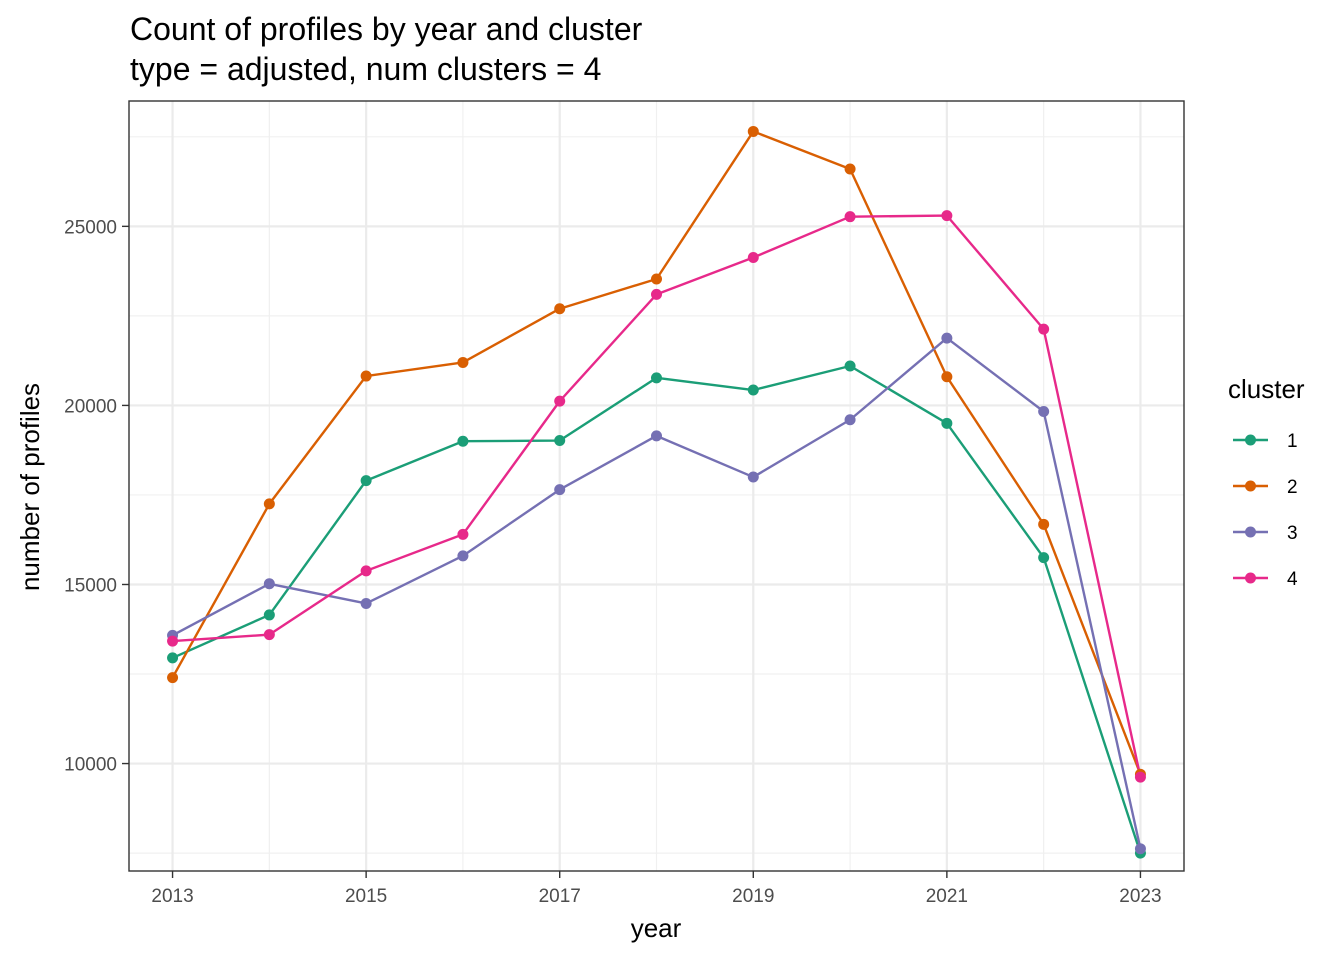  I want to click on data-point-4-2023, so click(1140, 777).